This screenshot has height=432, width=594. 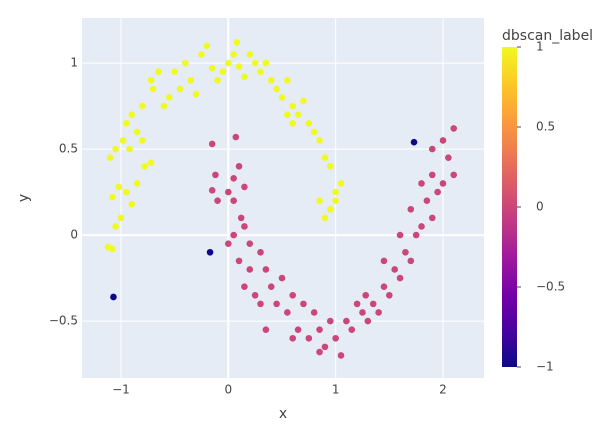 What do you see at coordinates (283, 414) in the screenshot?
I see `x-axis-title: x` at bounding box center [283, 414].